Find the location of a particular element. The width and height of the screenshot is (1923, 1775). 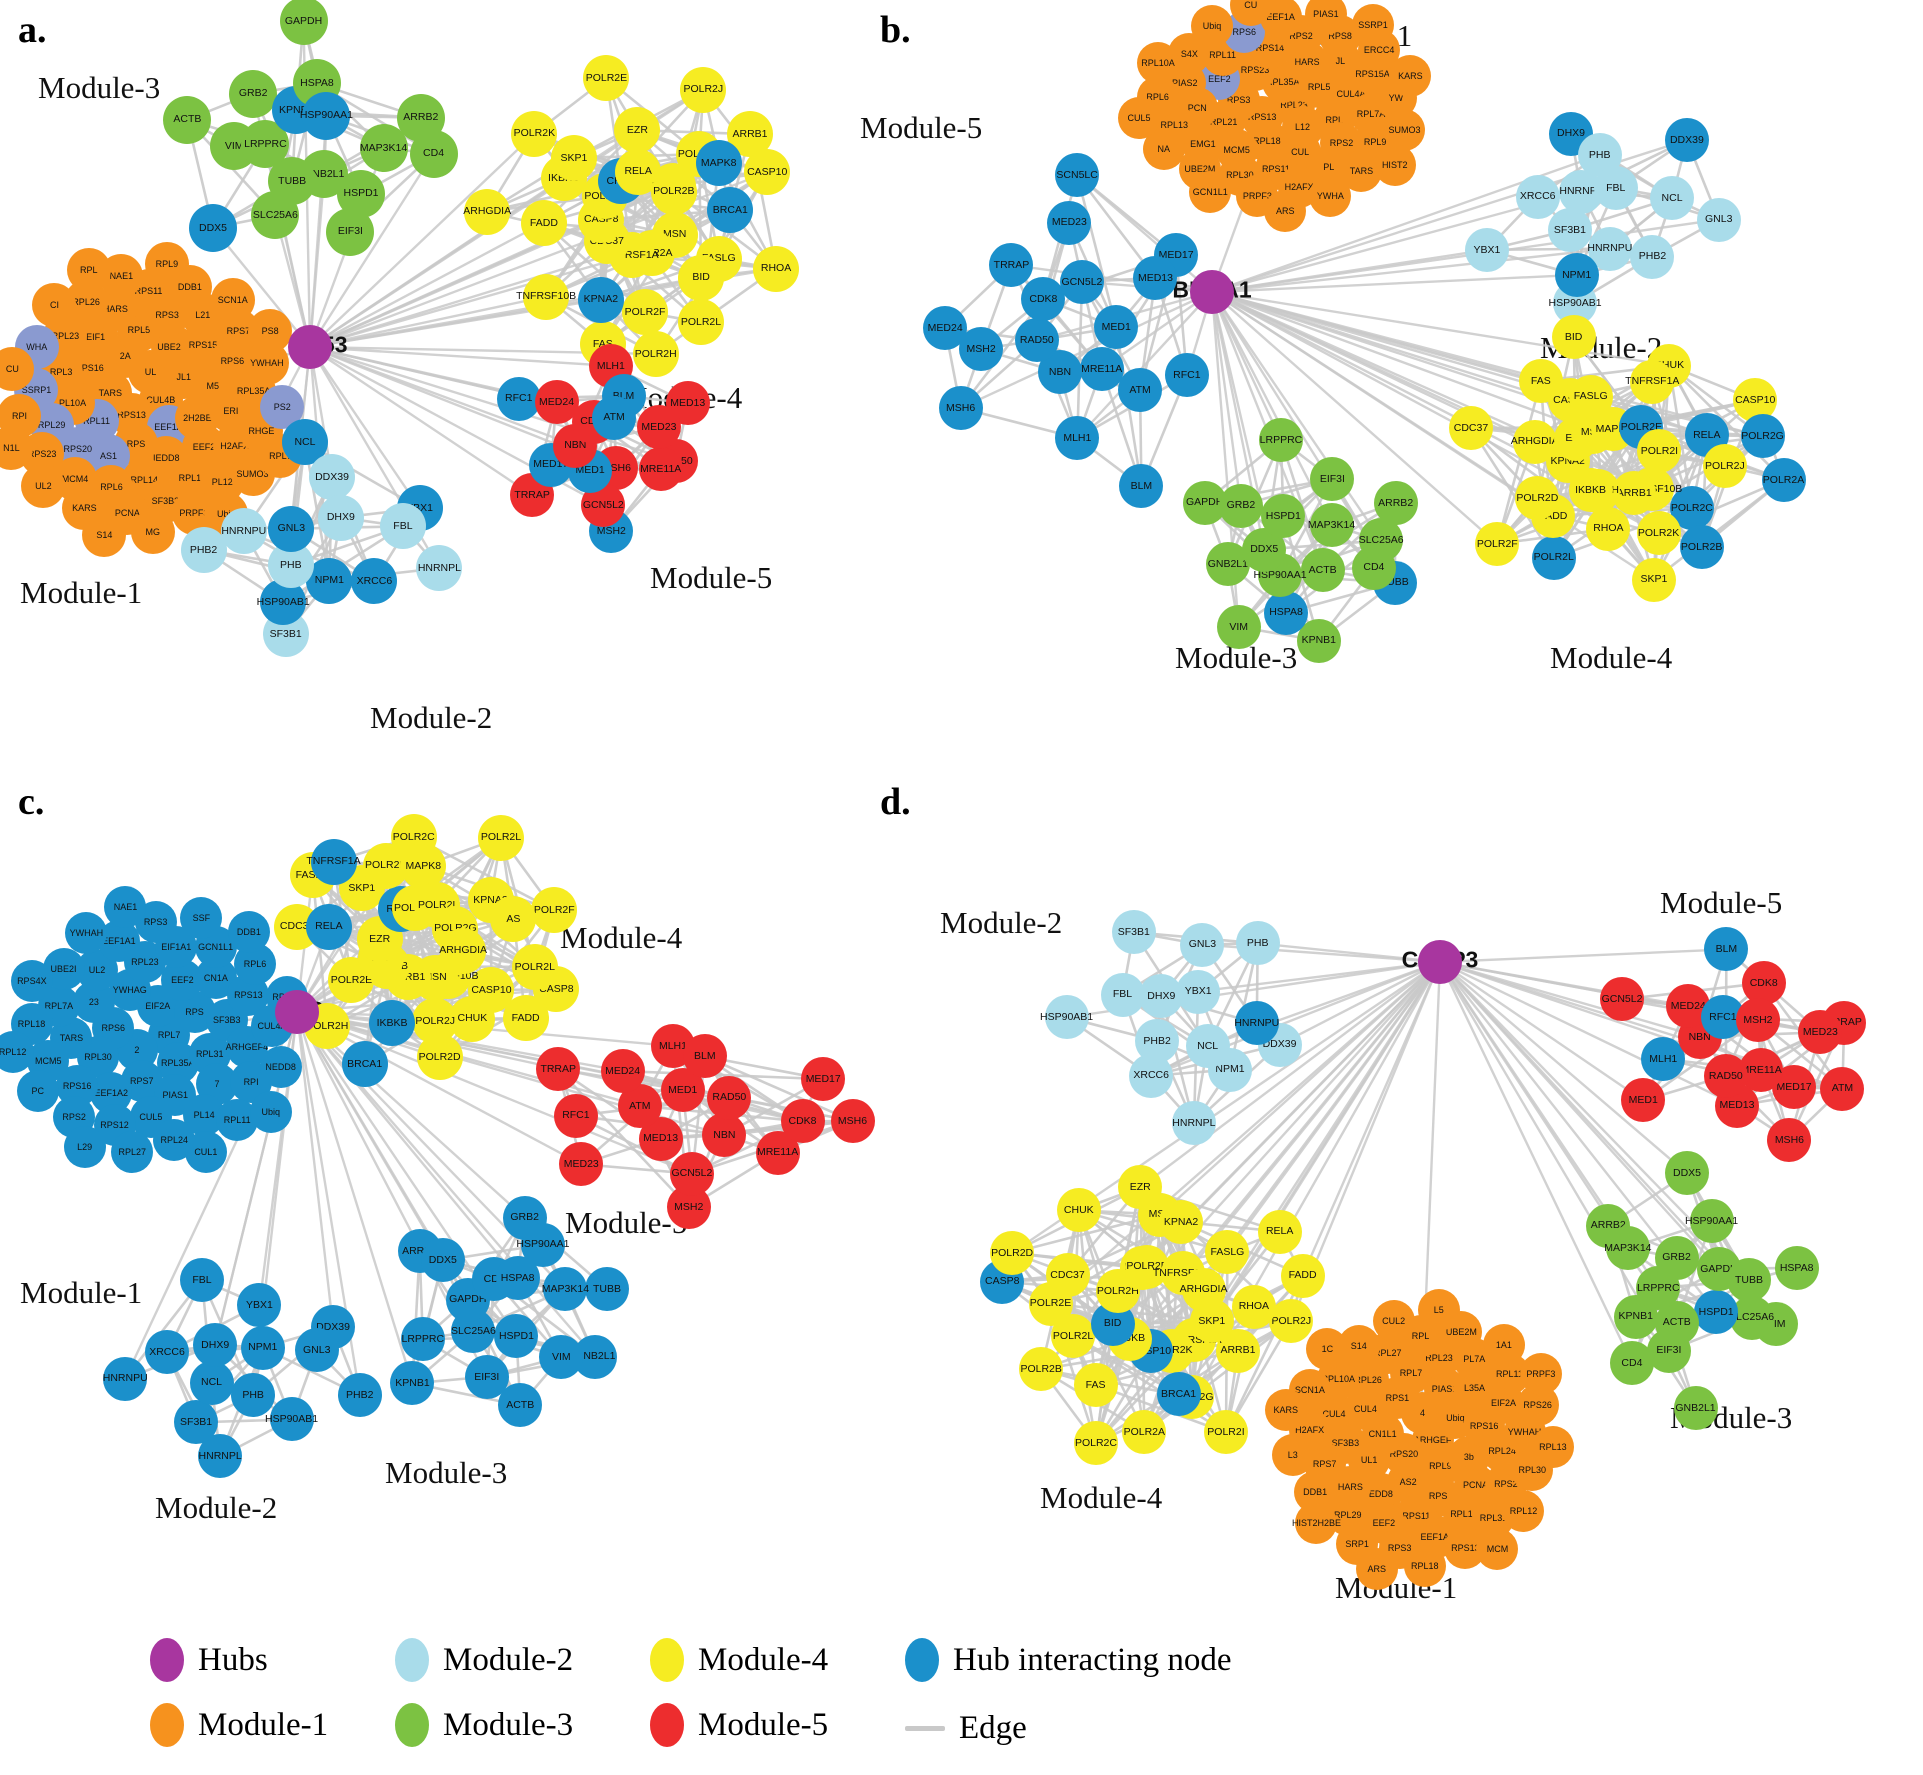

node-hnrnpl: HNRNPL is located at coordinates (1193, 1123).